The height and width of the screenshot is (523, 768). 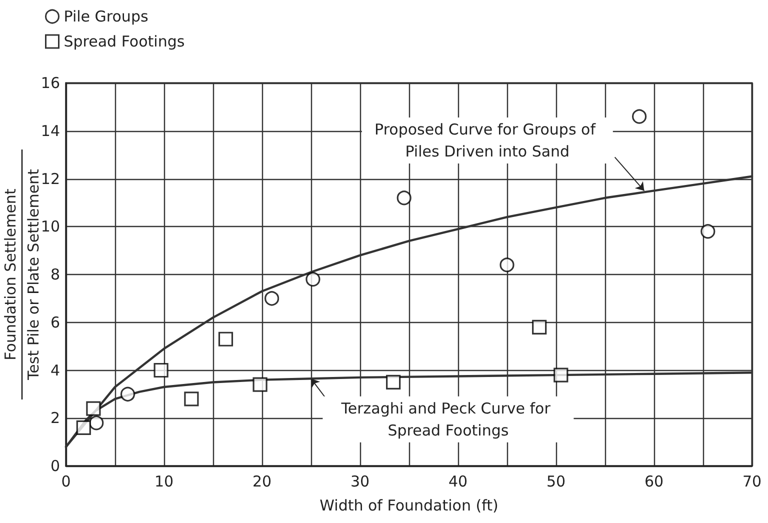 I want to click on y-axis-title: Foundation Settlement Test Pile or Plate Settlement, so click(x=22, y=274).